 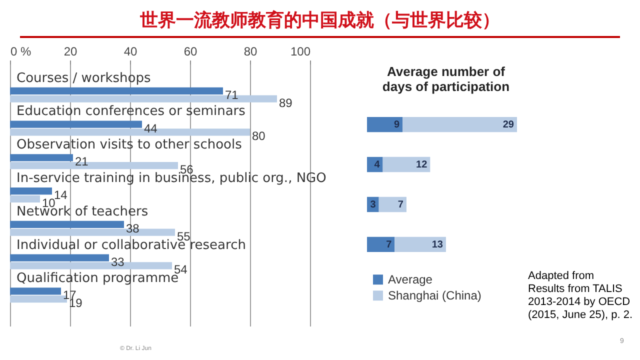 I want to click on data-label: 3, so click(x=373, y=204).